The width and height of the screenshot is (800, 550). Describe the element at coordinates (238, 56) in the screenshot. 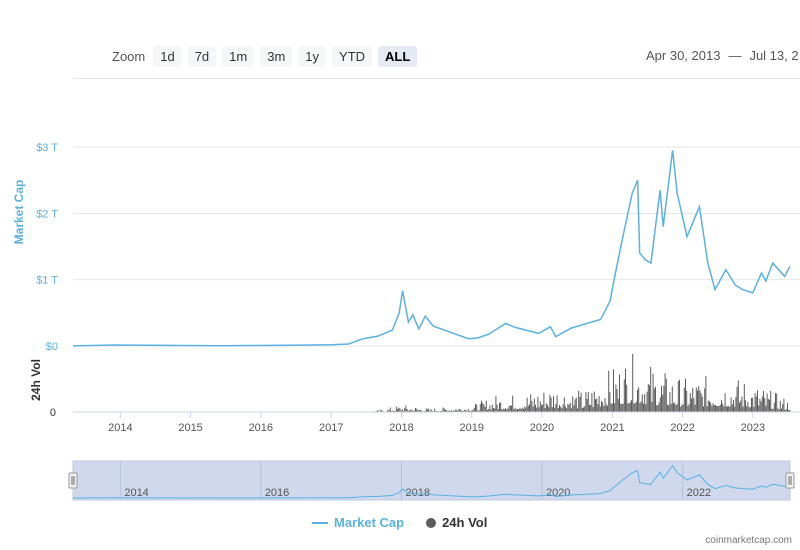

I see `zoom-1m-button: 1m` at that location.